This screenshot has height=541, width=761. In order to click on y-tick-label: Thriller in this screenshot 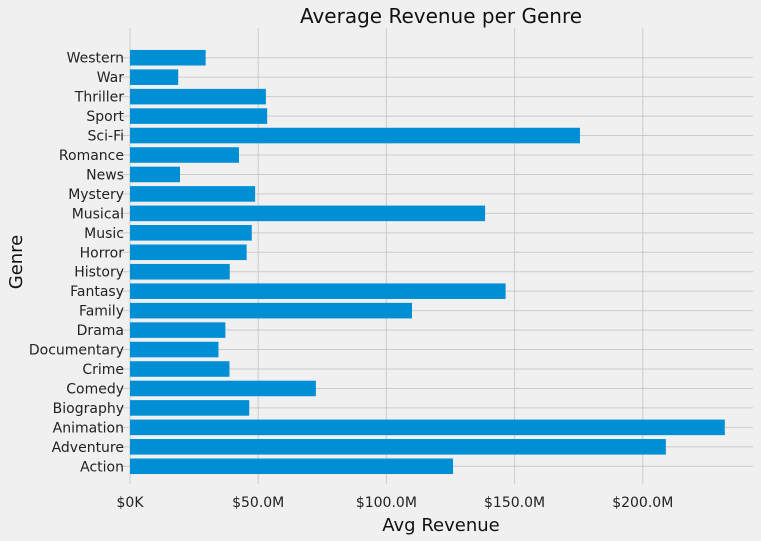, I will do `click(99, 98)`.